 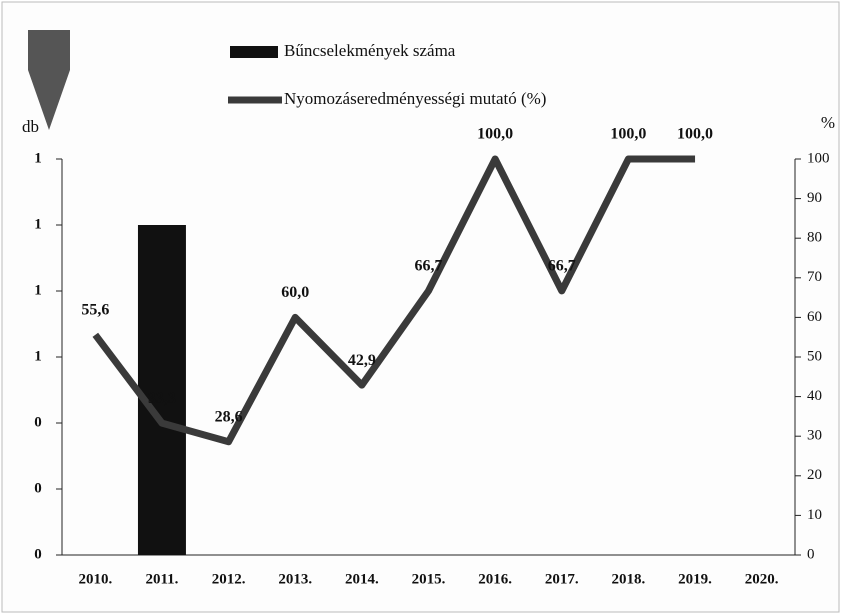 What do you see at coordinates (370, 50) in the screenshot?
I see `legend-label: Bűncselekmények száma` at bounding box center [370, 50].